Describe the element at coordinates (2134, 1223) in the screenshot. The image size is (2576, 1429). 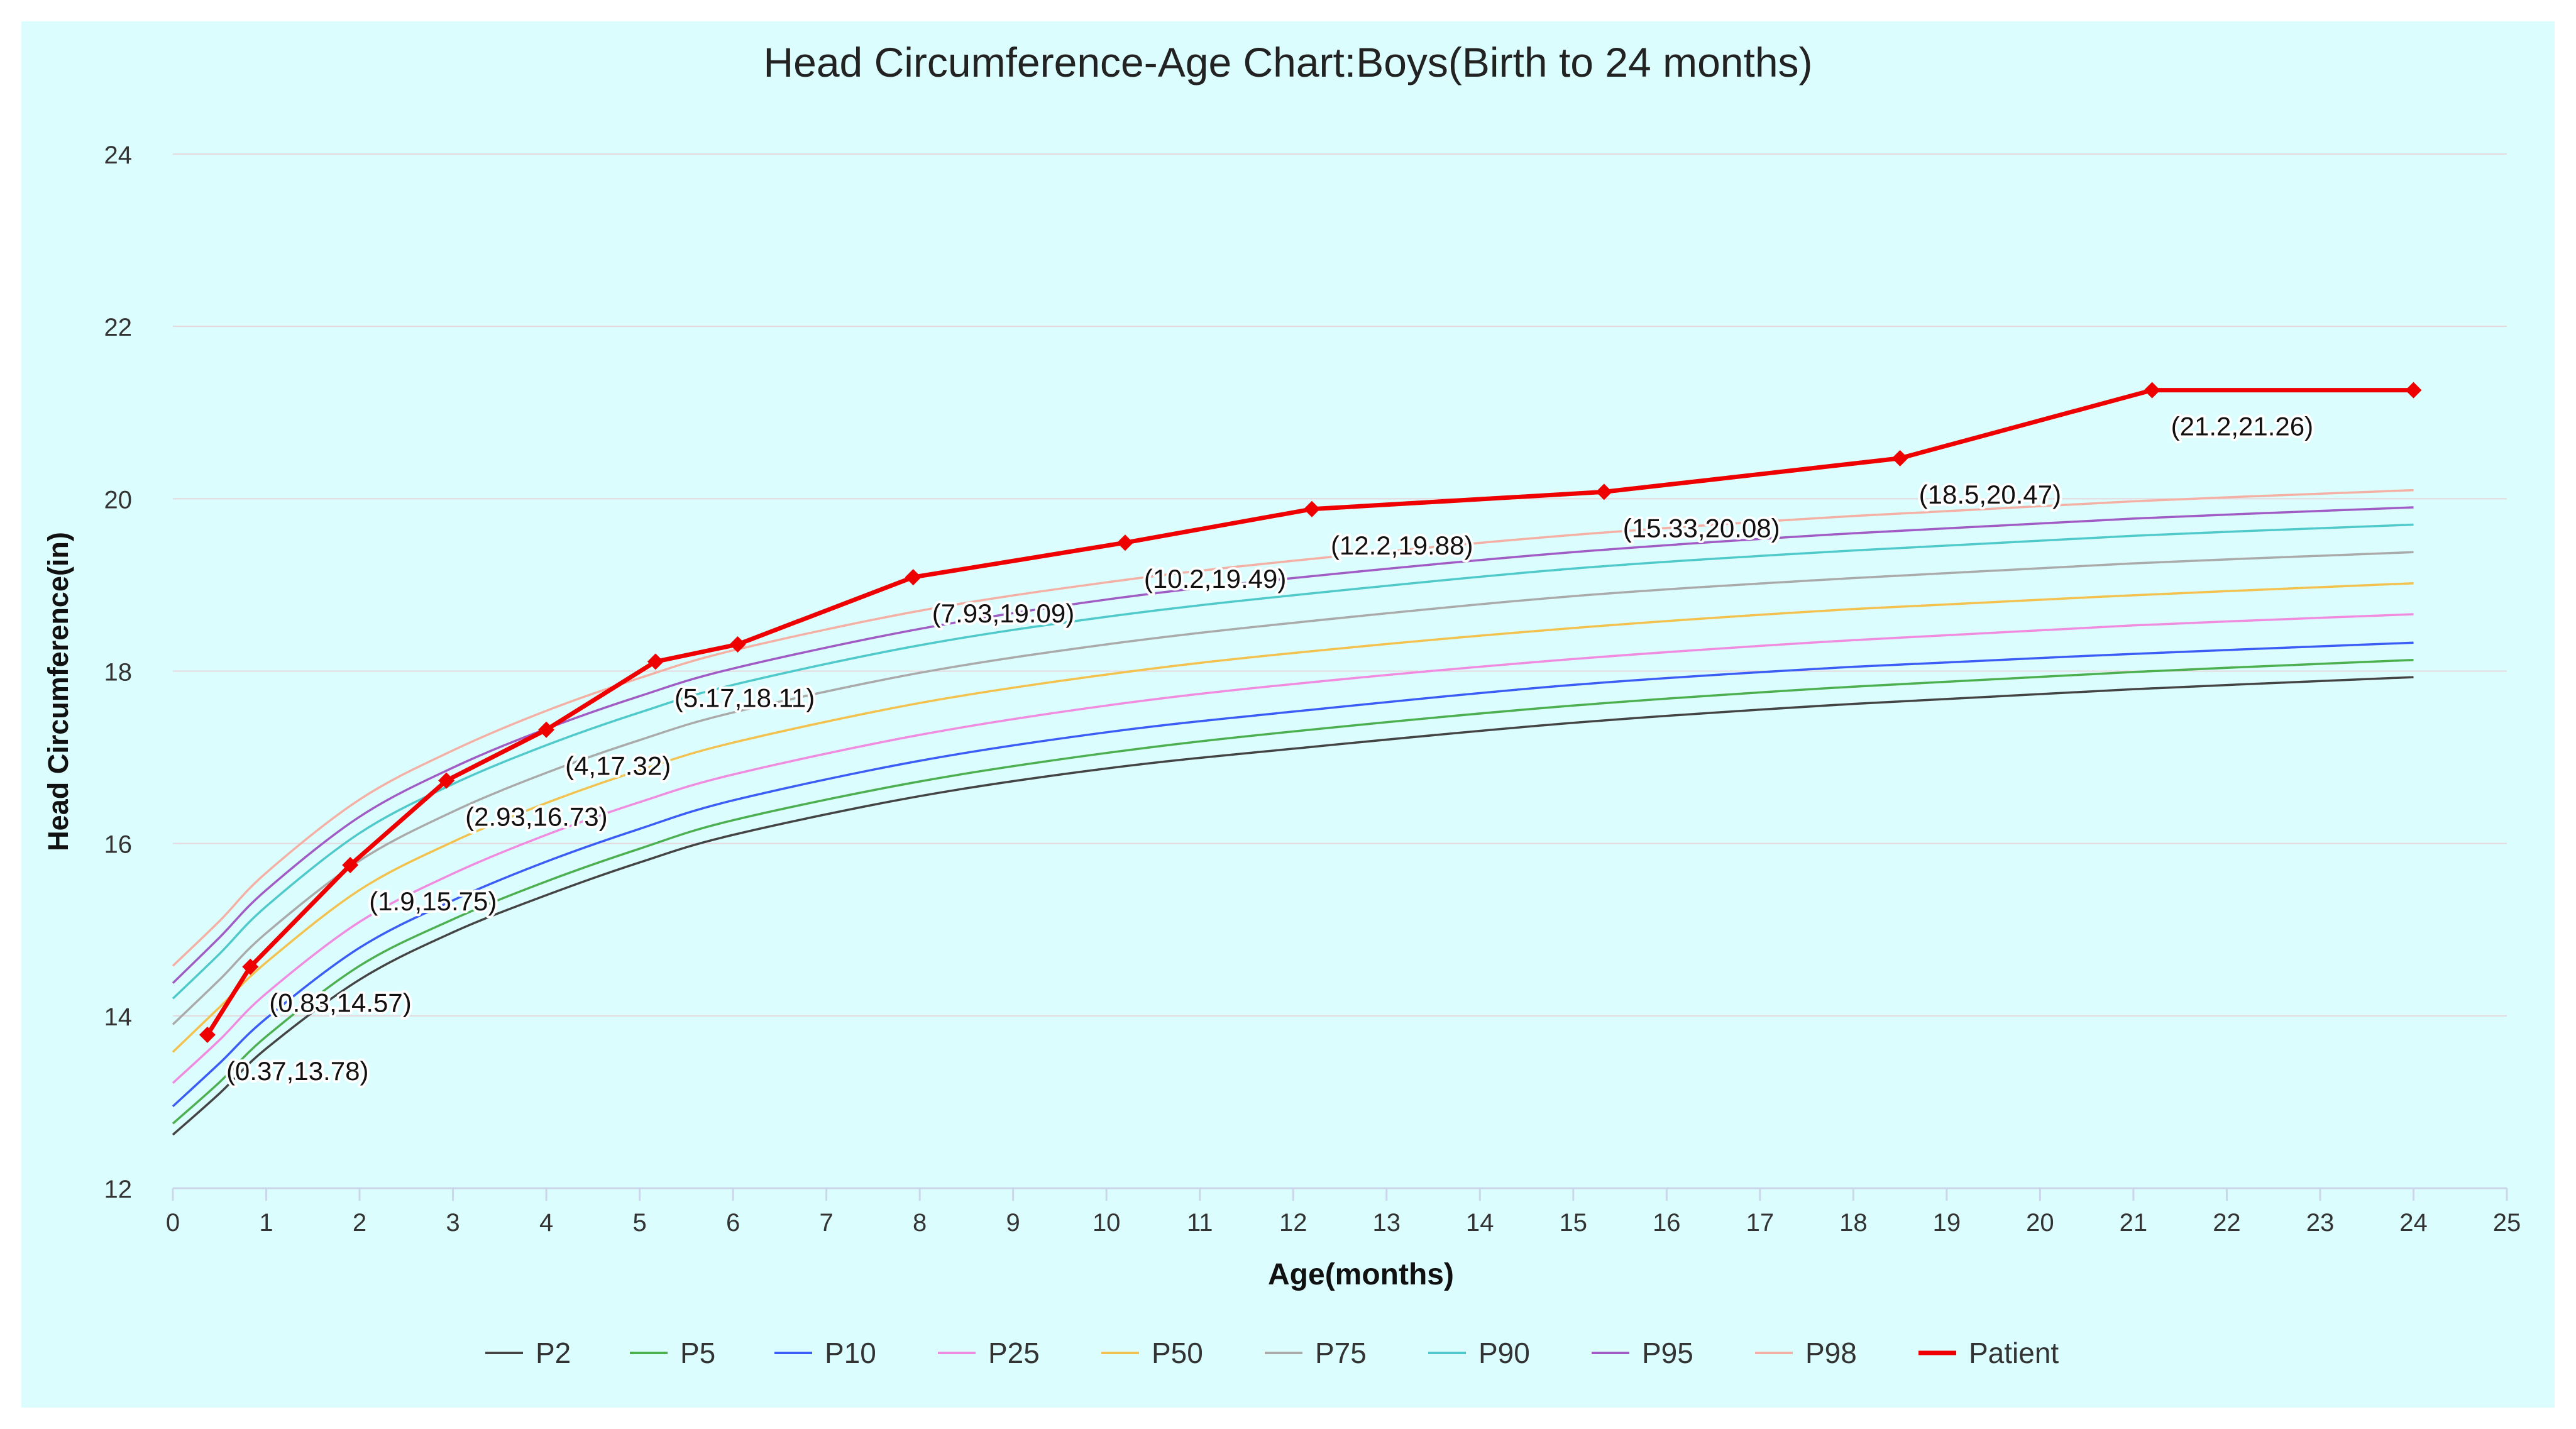
I see `x-tick-label: 21` at that location.